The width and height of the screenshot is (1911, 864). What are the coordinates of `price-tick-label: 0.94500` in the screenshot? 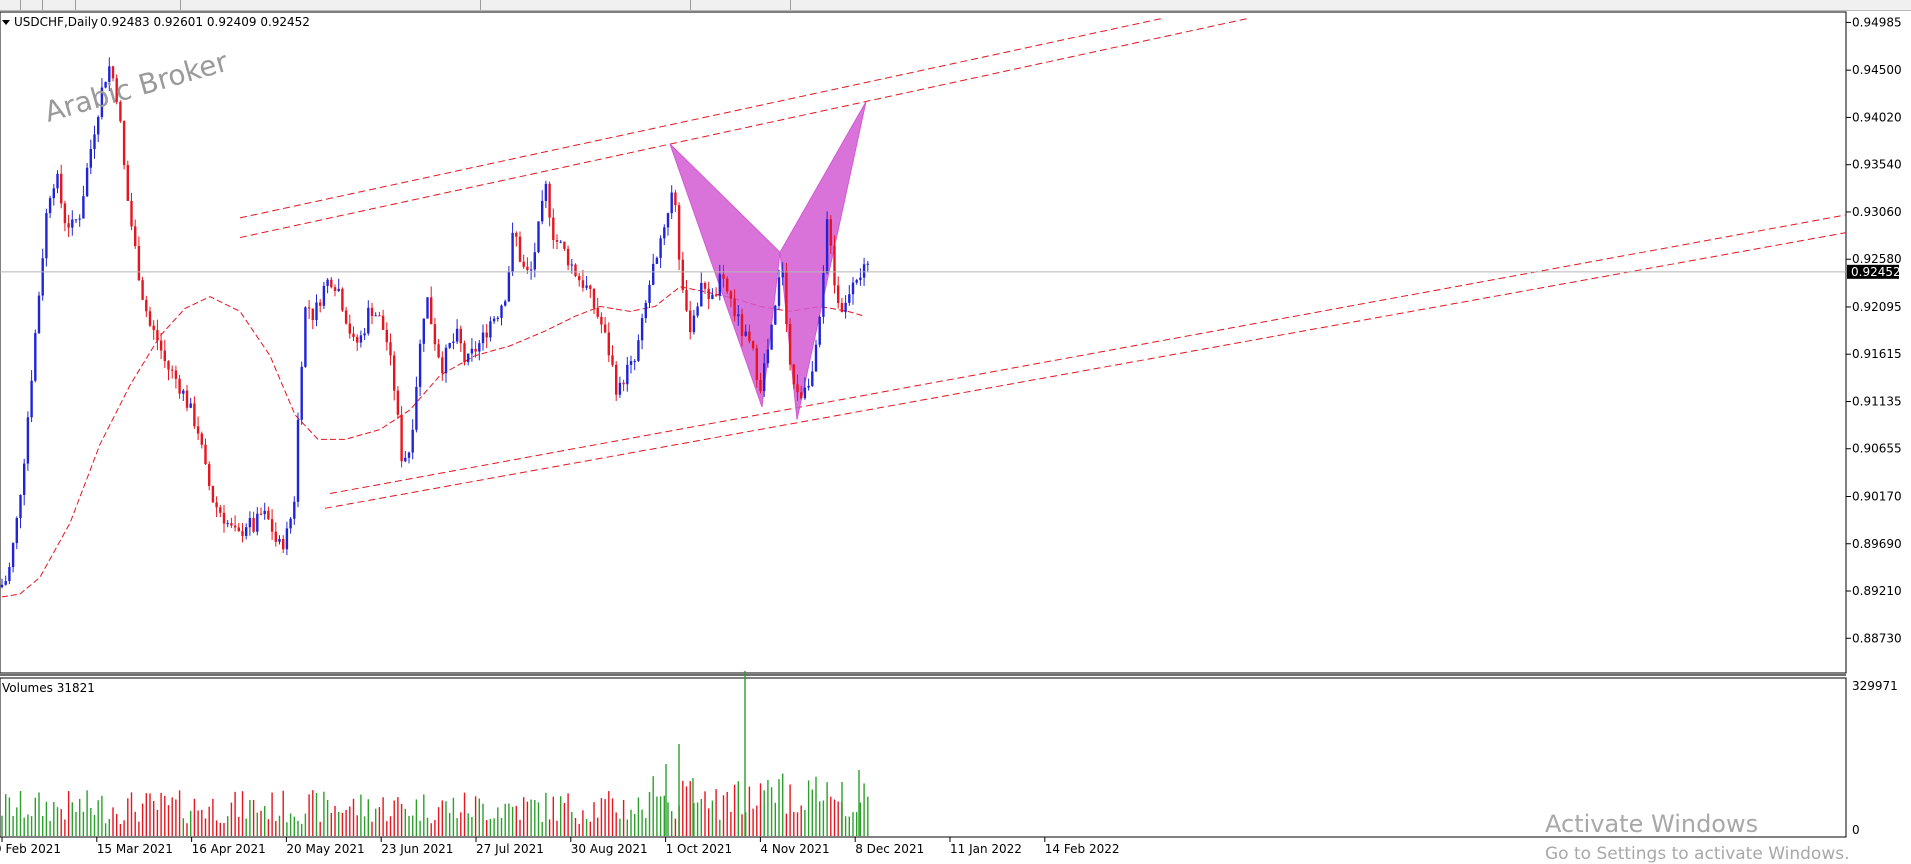 It's located at (1877, 70).